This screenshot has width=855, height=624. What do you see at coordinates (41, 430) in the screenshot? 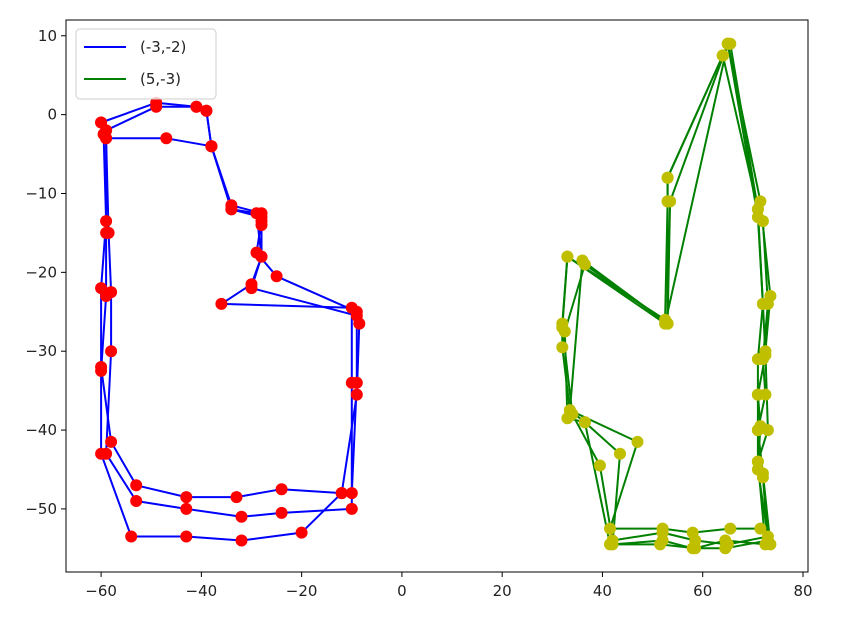
I see `y-tick-label: −40` at bounding box center [41, 430].